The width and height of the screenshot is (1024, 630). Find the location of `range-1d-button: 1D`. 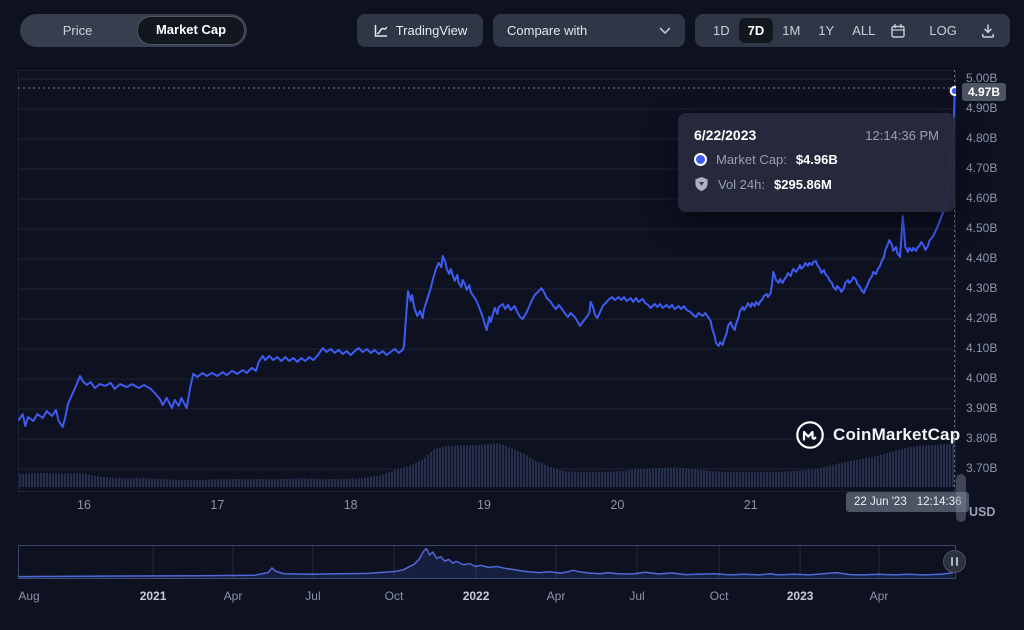

range-1d-button: 1D is located at coordinates (721, 30).